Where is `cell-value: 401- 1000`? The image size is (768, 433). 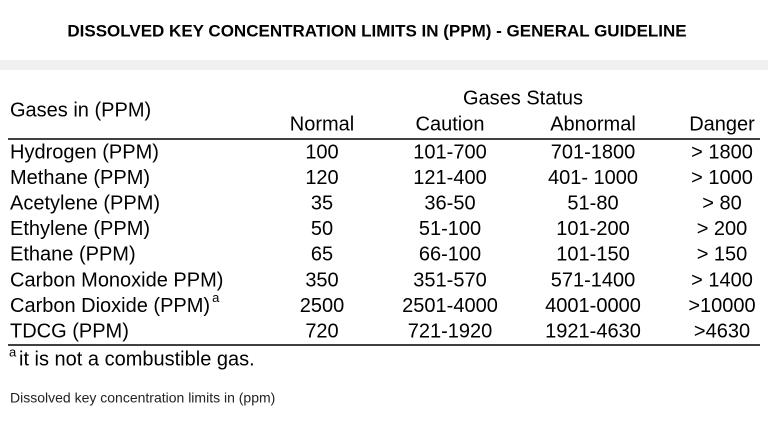 cell-value: 401- 1000 is located at coordinates (593, 178).